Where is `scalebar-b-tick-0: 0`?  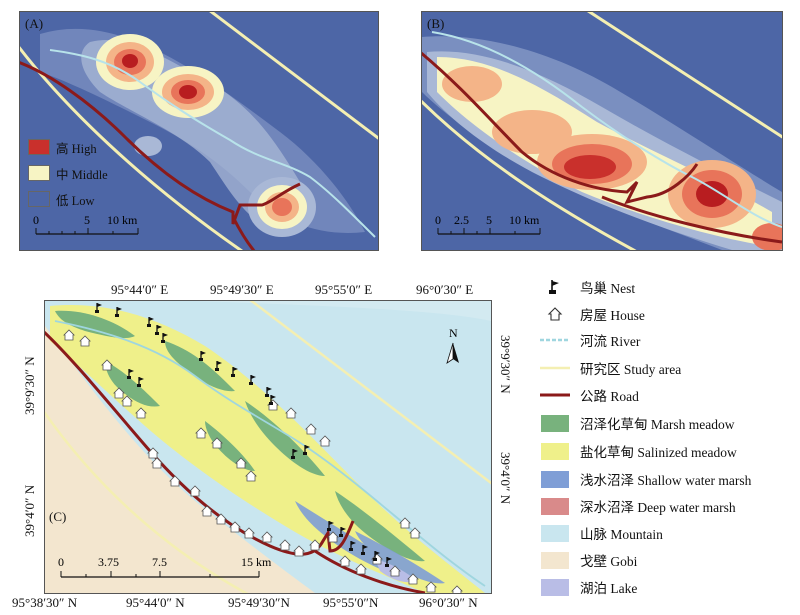 scalebar-b-tick-0: 0 is located at coordinates (438, 220).